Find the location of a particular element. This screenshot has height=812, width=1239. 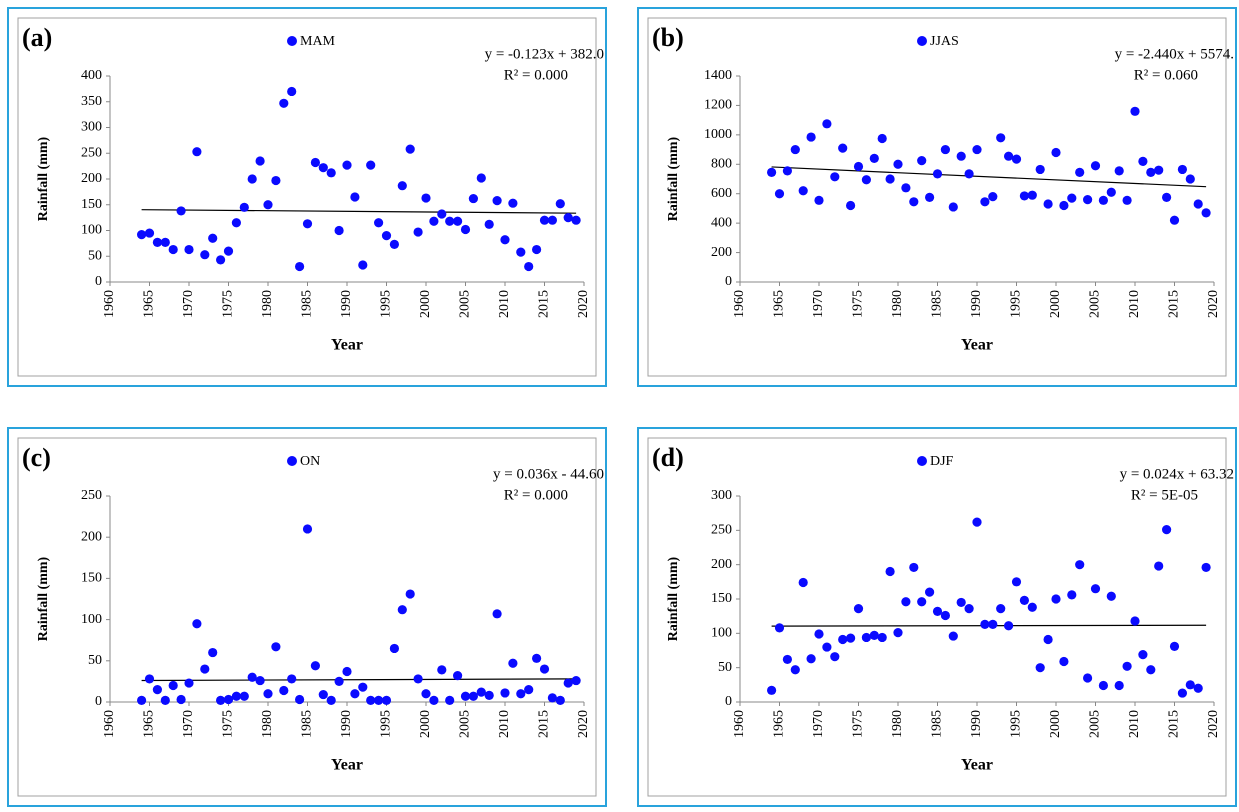

legend-label: MAM is located at coordinates (318, 41).